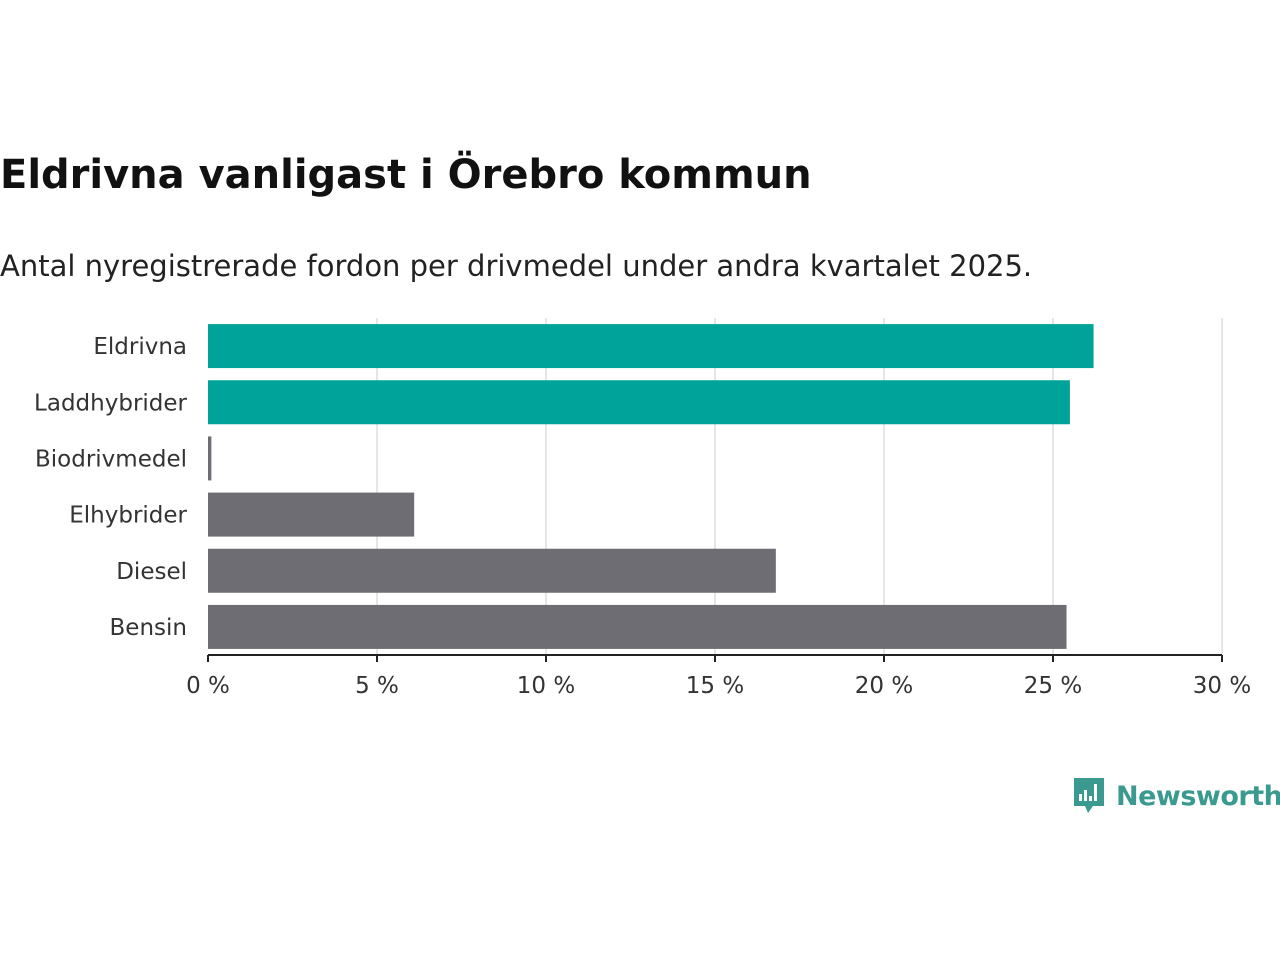 The height and width of the screenshot is (960, 1280). What do you see at coordinates (377, 686) in the screenshot?
I see `x-tick-label: 5 %` at bounding box center [377, 686].